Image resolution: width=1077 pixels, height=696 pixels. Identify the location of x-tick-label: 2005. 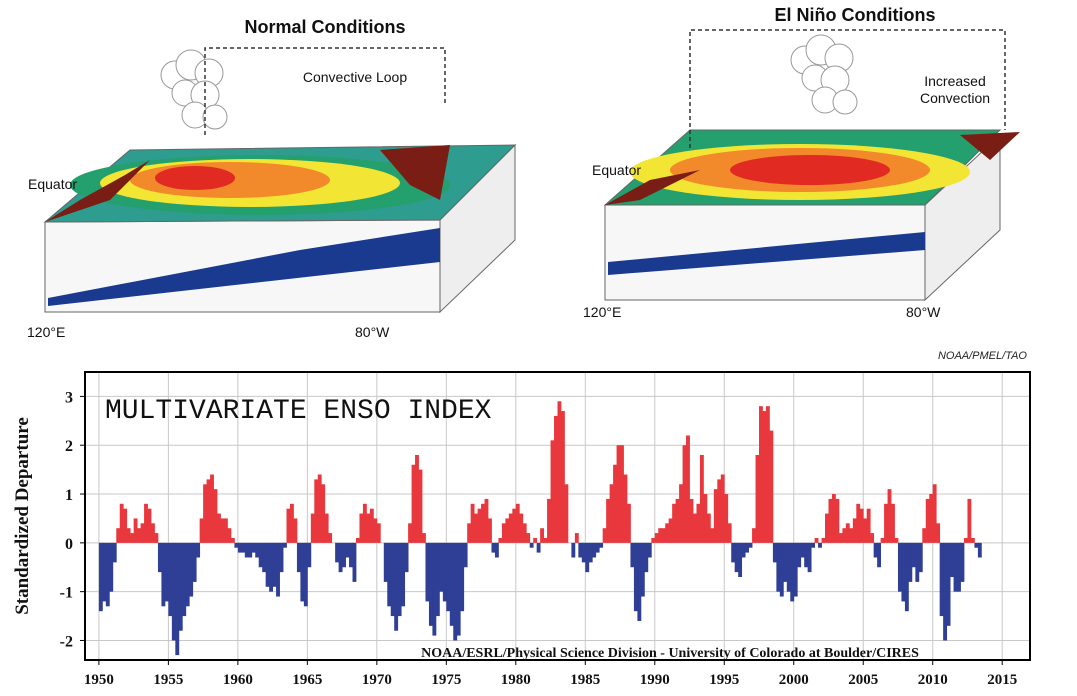
(863, 680).